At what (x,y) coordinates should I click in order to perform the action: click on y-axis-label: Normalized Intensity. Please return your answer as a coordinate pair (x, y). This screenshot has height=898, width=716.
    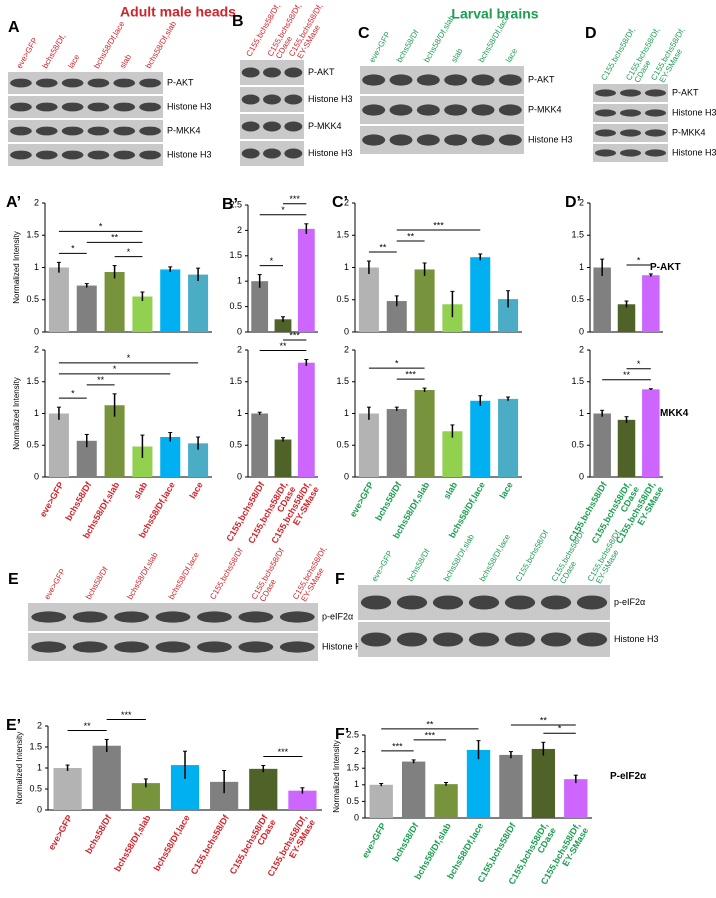
    Looking at the image, I should click on (16, 413).